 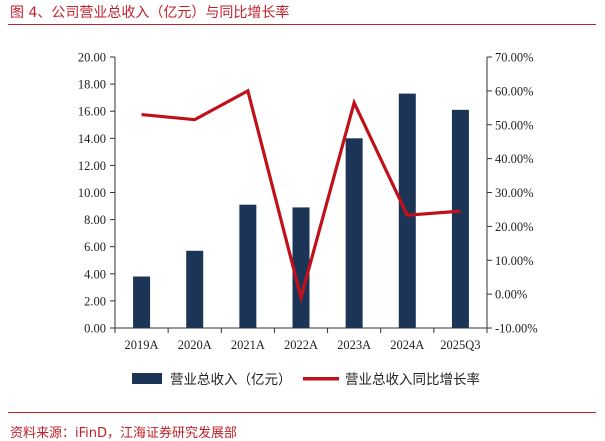 I want to click on figure-title: 图 4、公司营业总收入（亿元）与同比增长率, so click(x=150, y=13).